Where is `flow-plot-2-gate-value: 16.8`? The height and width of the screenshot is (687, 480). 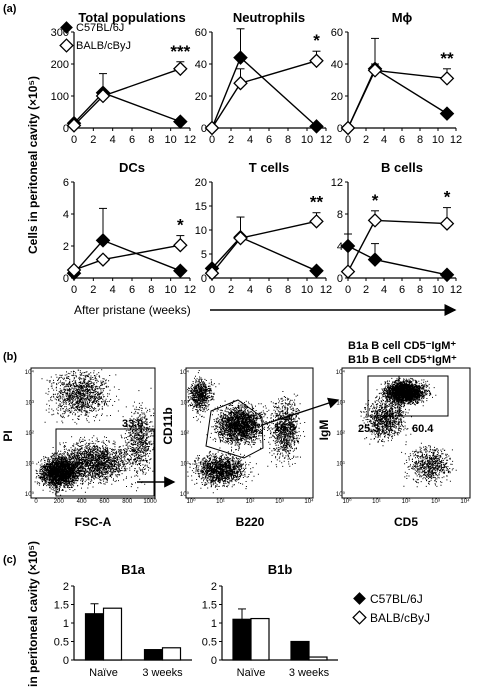
flow-plot-2-gate-value: 16.8 is located at coordinates (284, 428).